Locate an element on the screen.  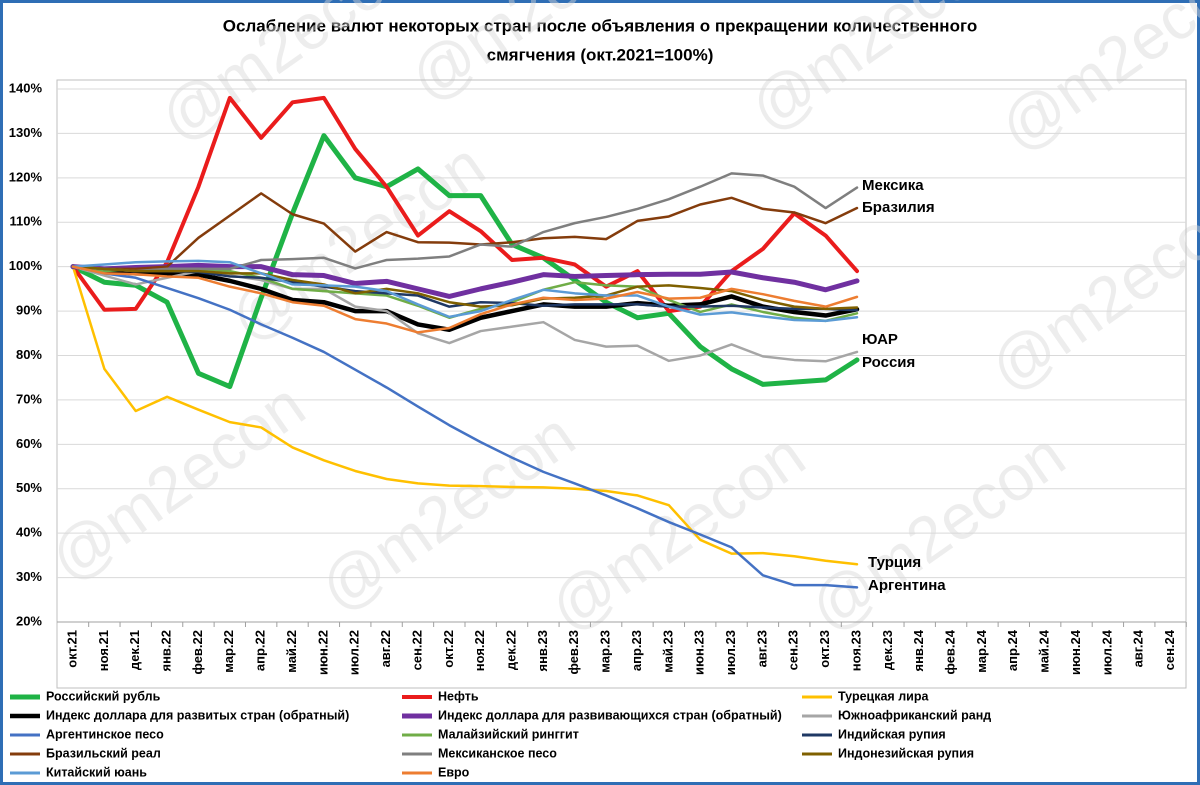
x-tick-label: дек.23 is located at coordinates (887, 650).